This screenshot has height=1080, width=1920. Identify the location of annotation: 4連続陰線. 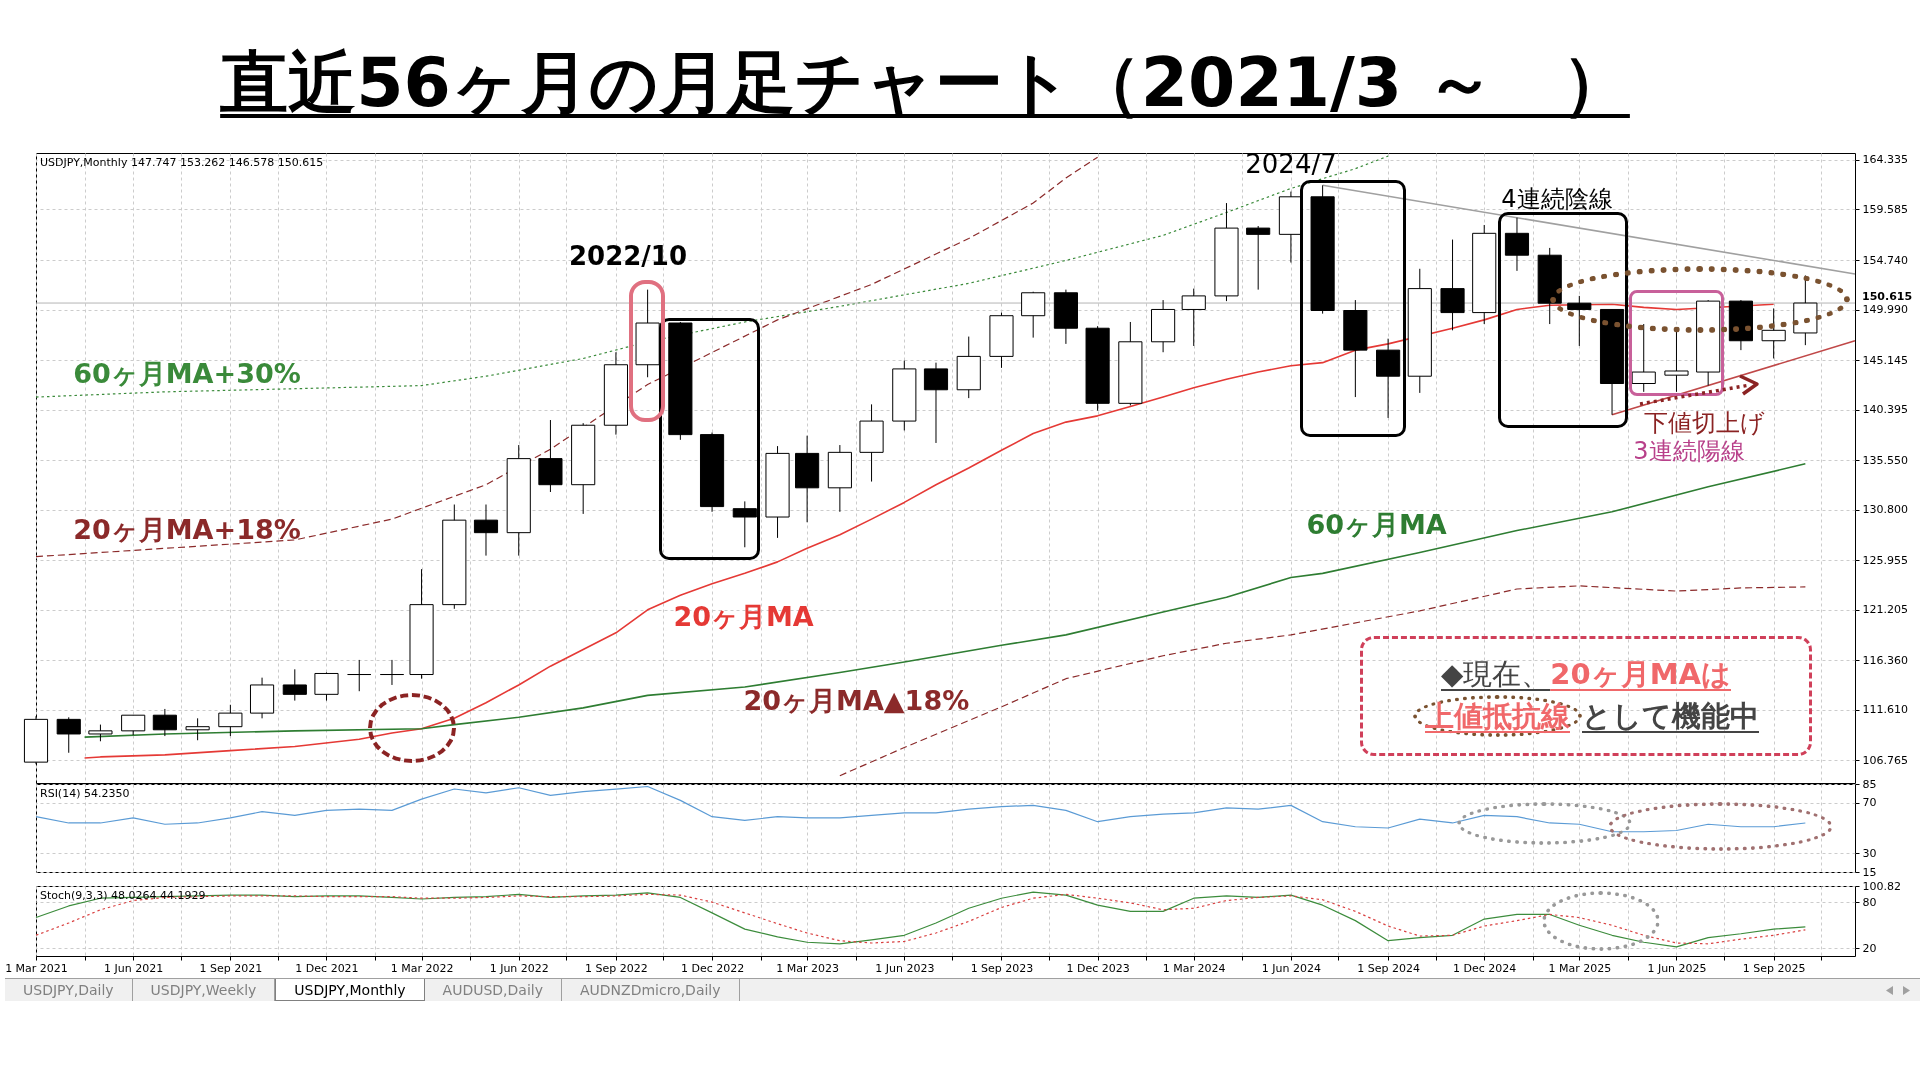
(1557, 199).